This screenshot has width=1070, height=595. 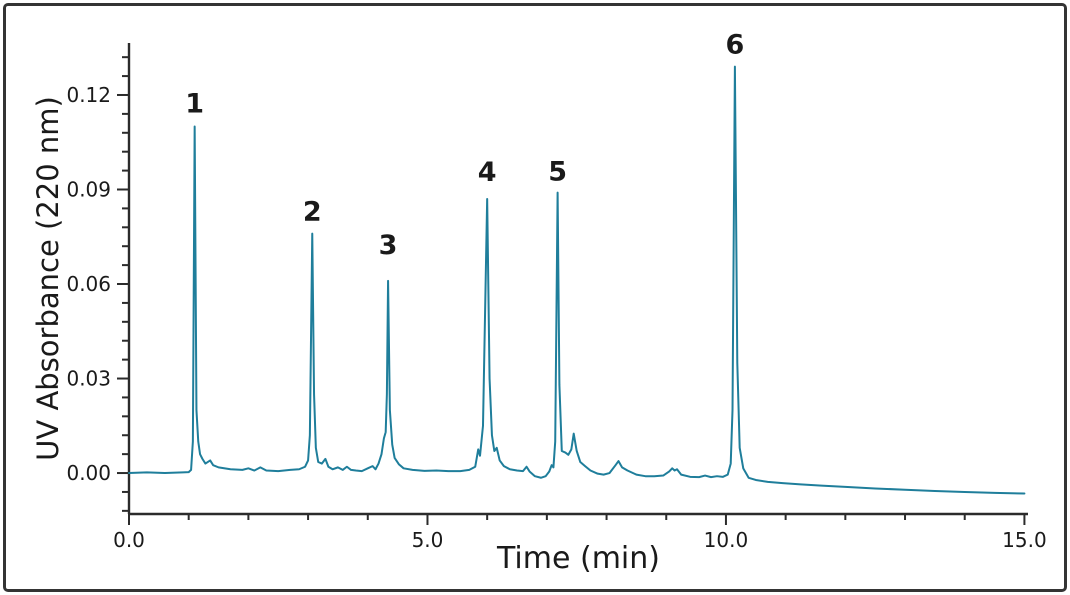 I want to click on y-tick-label: 0.00, so click(x=88, y=473).